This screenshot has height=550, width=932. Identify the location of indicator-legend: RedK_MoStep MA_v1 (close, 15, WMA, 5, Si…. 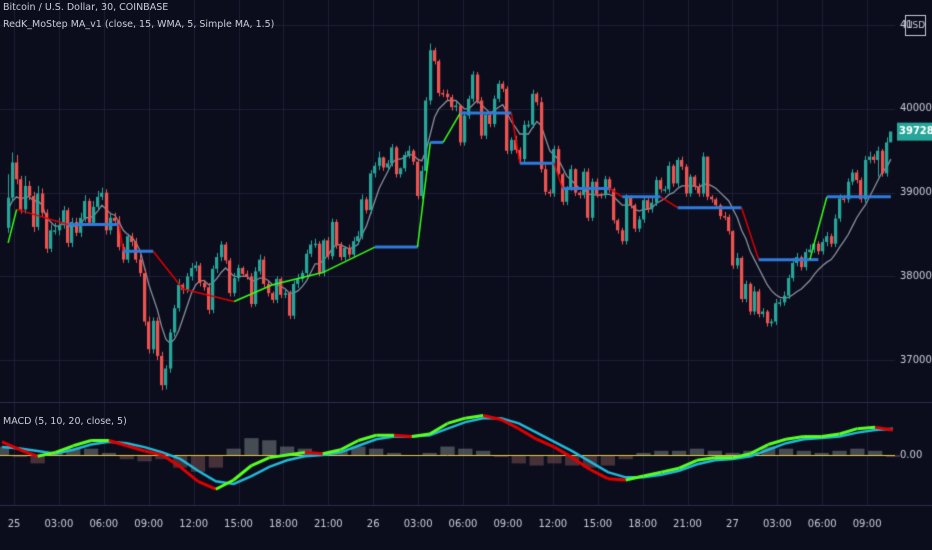
(139, 24).